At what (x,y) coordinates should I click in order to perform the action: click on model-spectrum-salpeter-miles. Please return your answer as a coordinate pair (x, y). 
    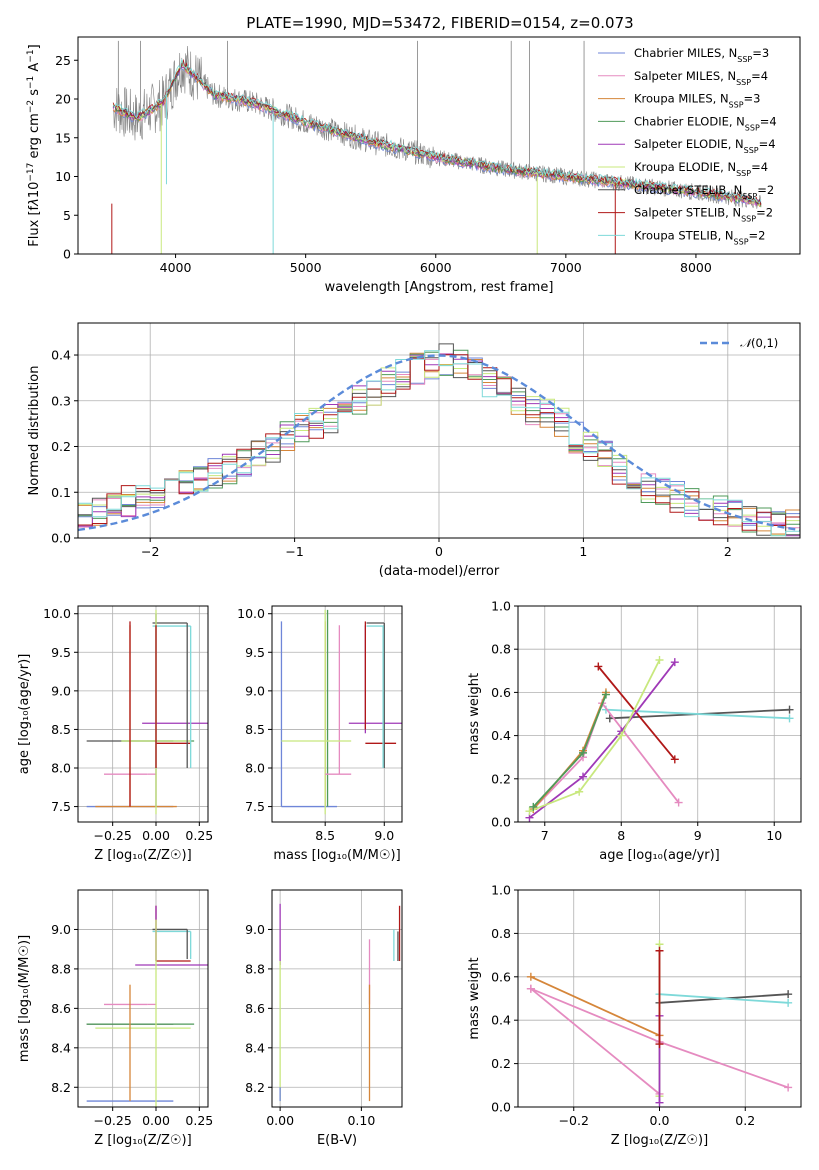
    Looking at the image, I should click on (437, 134).